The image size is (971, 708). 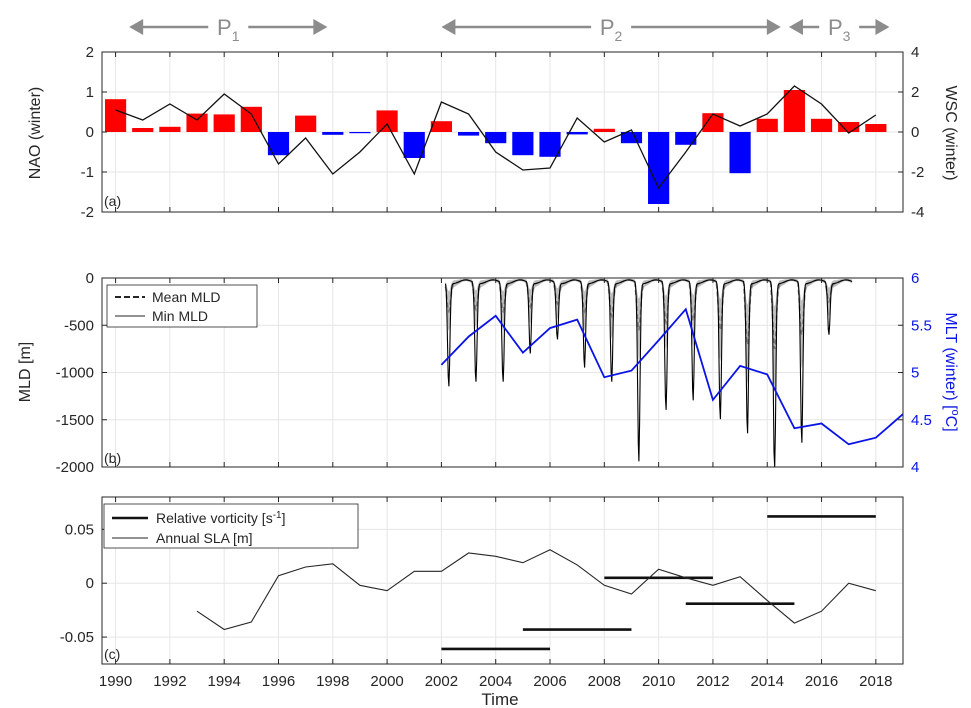 I want to click on min-mld-line, so click(x=648, y=373).